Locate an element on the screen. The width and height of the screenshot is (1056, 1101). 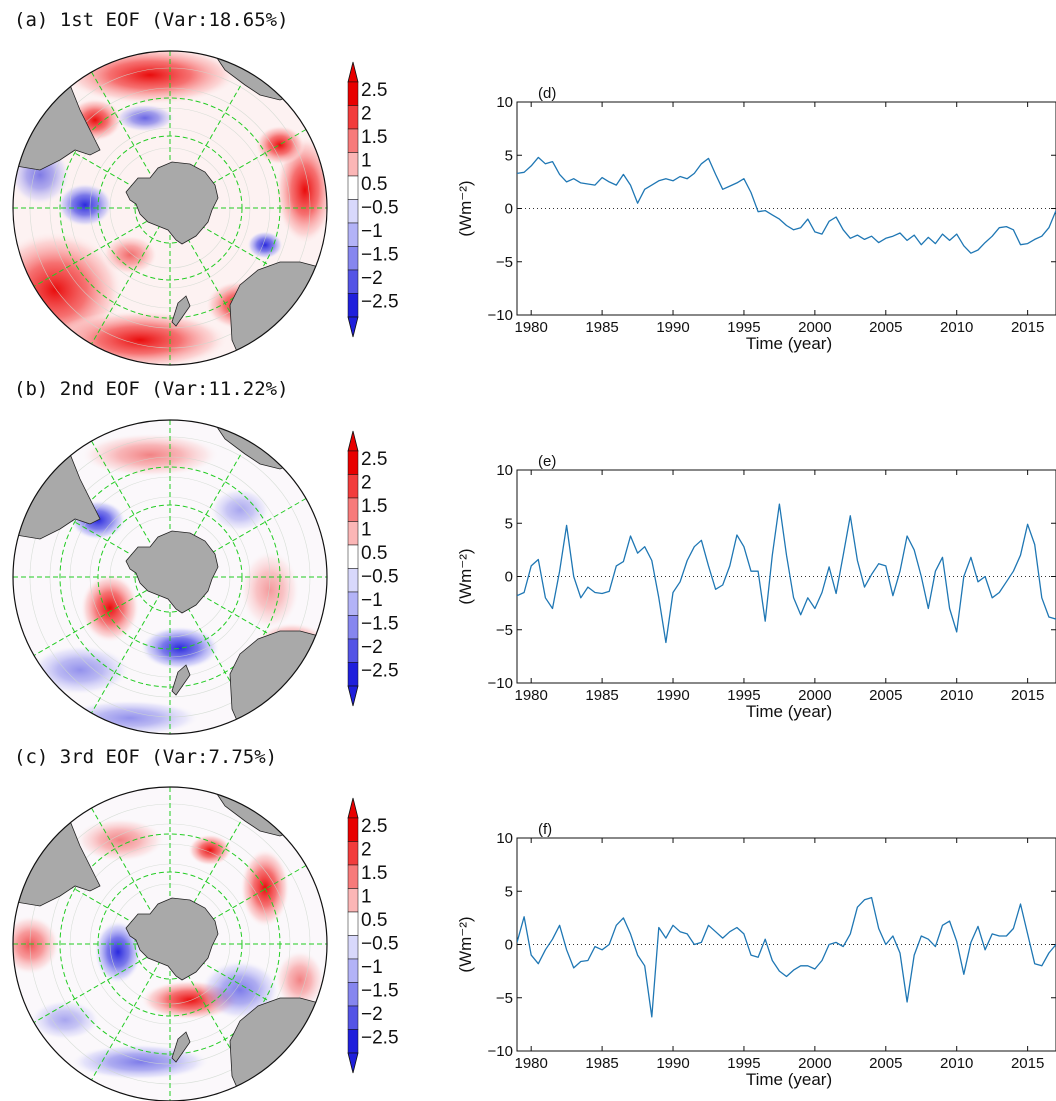
map-c-border is located at coordinates (170, 943).